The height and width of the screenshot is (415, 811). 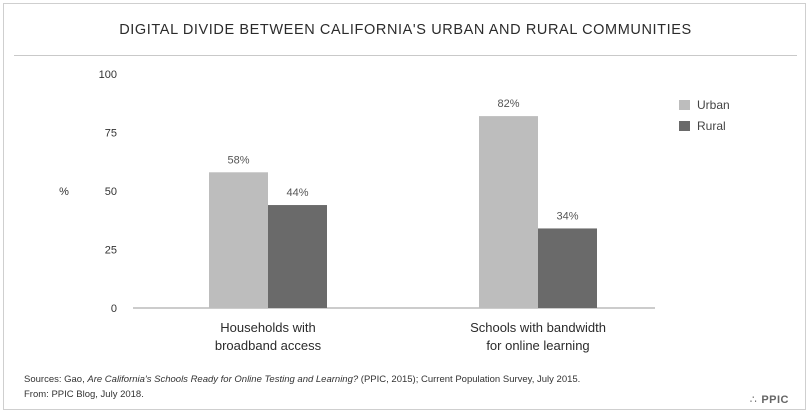 I want to click on ppic-logo-mark-icon: ∴, so click(x=753, y=400).